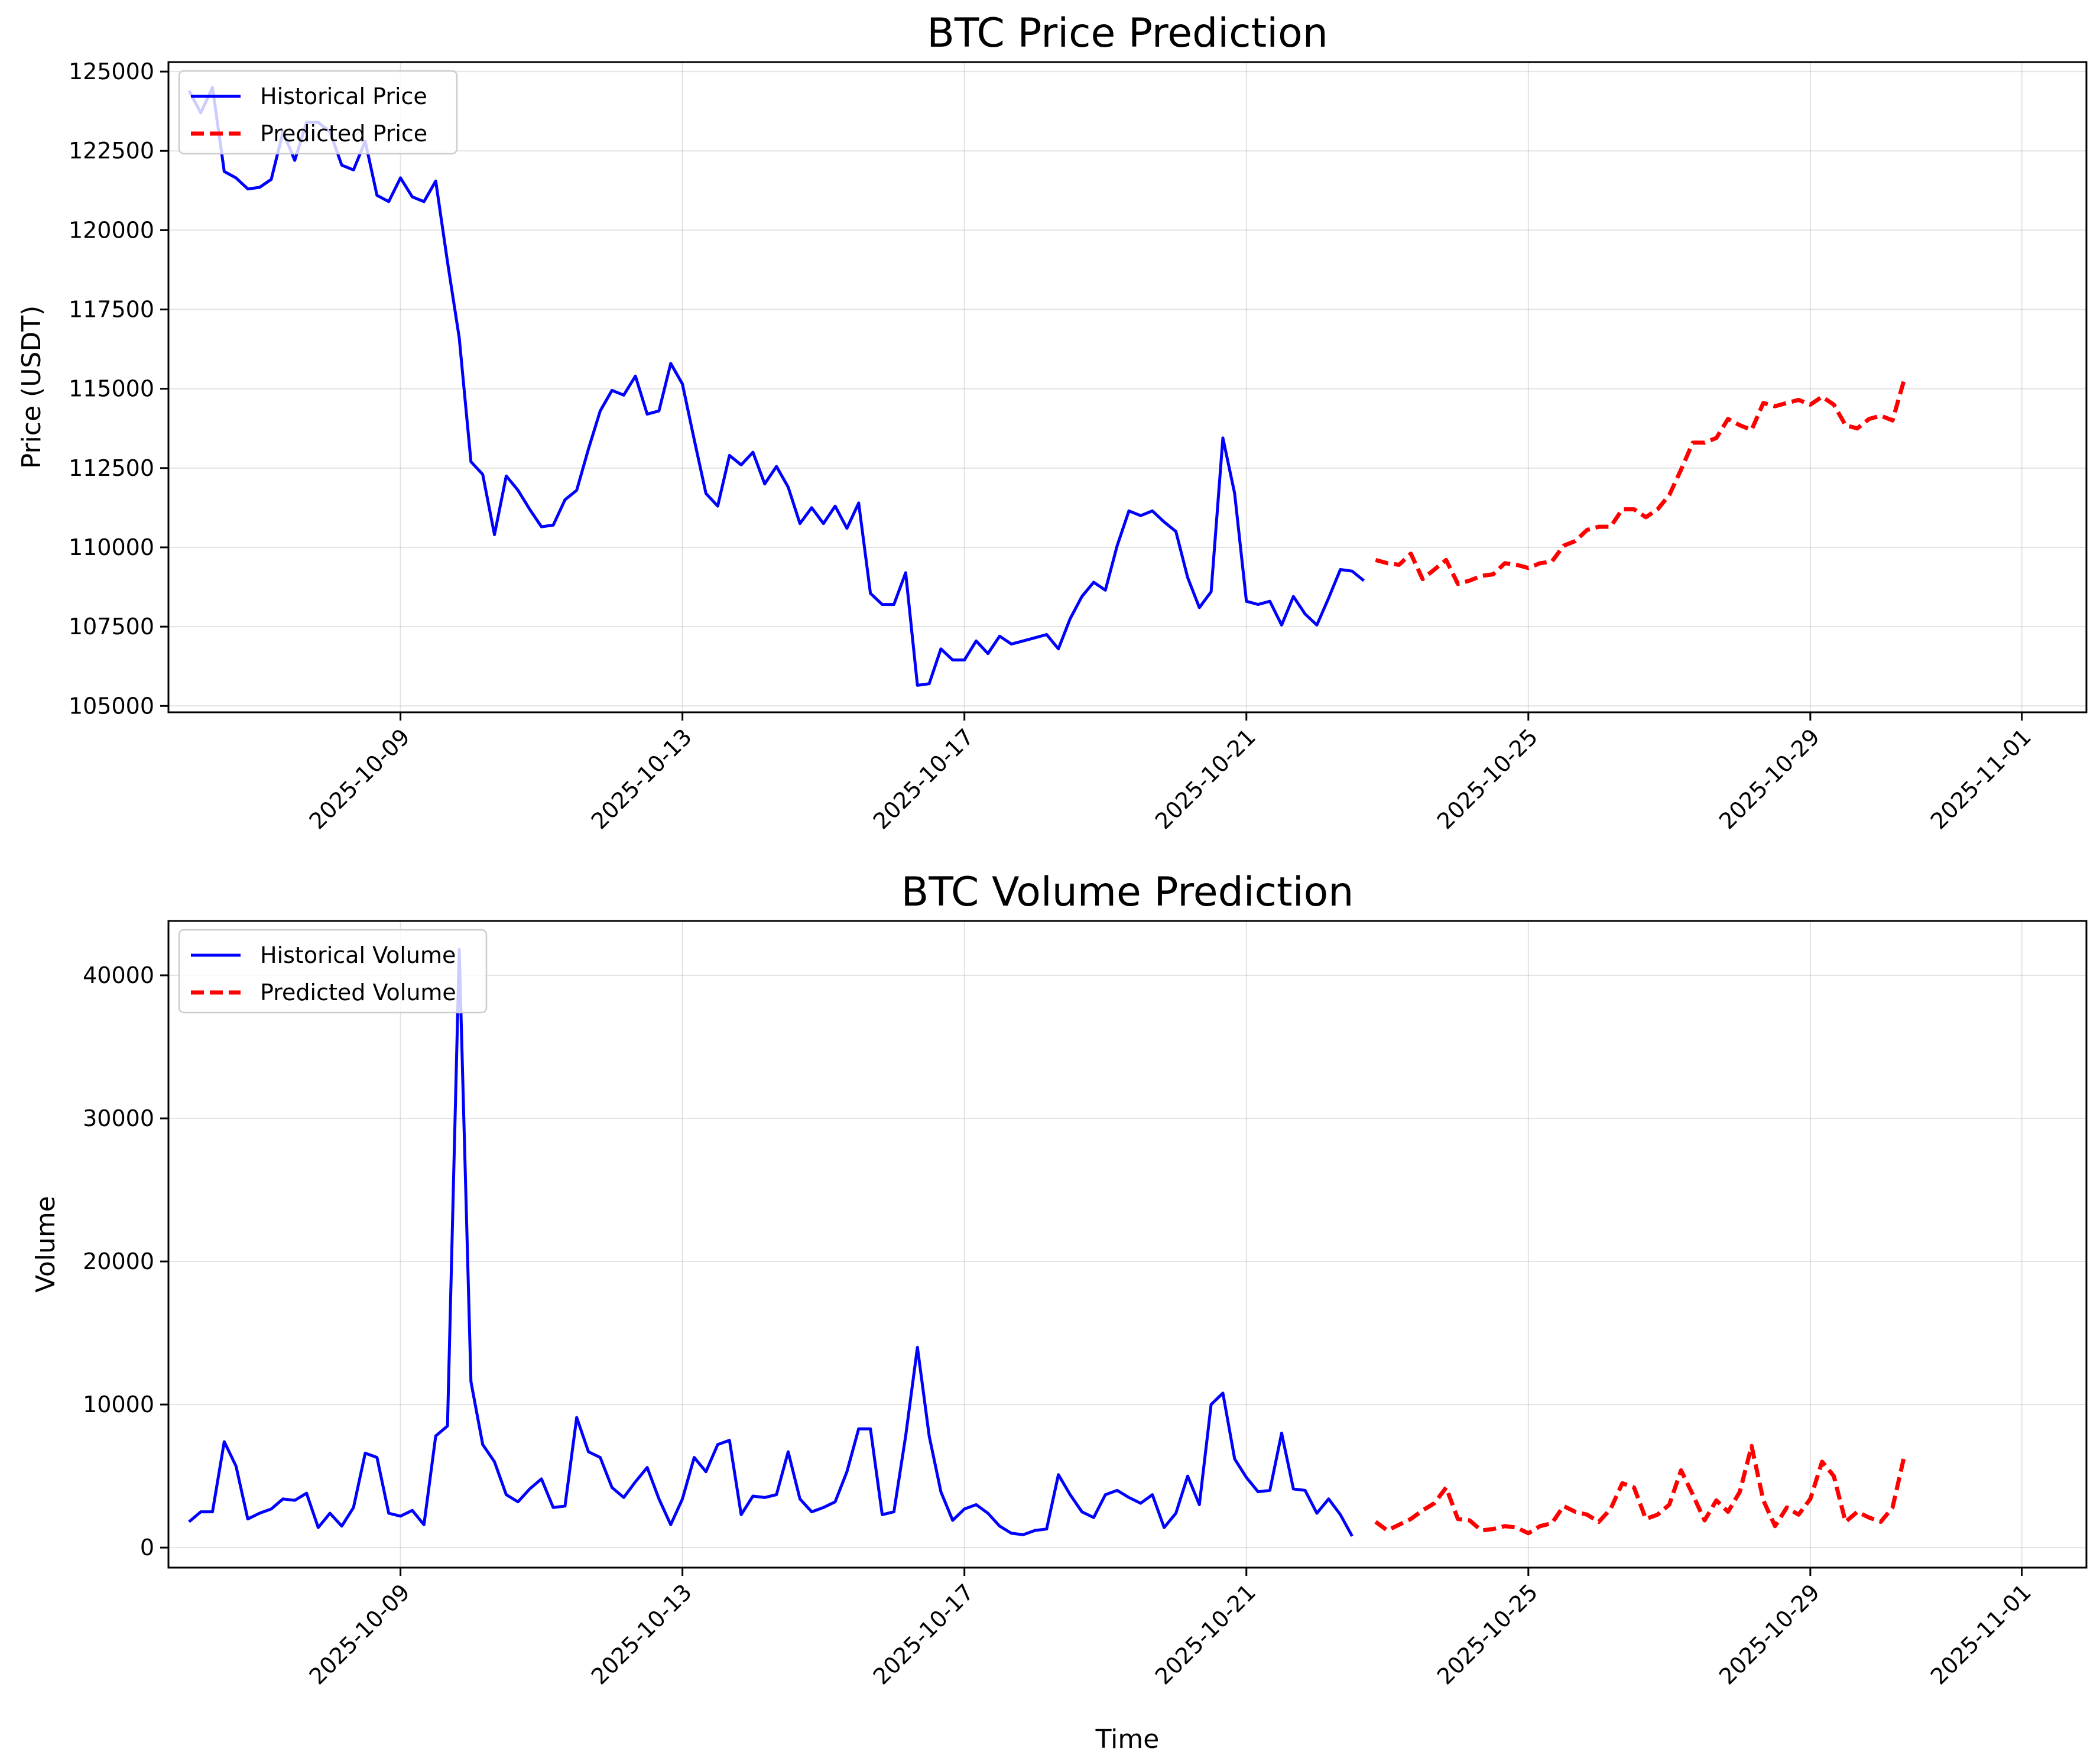  I want to click on y-tick-label: 120000, so click(111, 230).